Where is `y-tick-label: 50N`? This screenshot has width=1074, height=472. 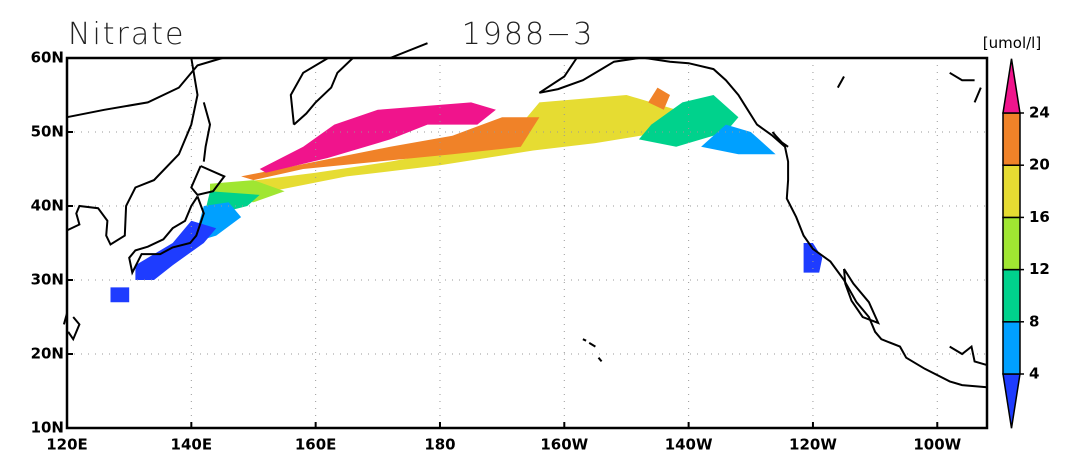
y-tick-label: 50N is located at coordinates (47, 132).